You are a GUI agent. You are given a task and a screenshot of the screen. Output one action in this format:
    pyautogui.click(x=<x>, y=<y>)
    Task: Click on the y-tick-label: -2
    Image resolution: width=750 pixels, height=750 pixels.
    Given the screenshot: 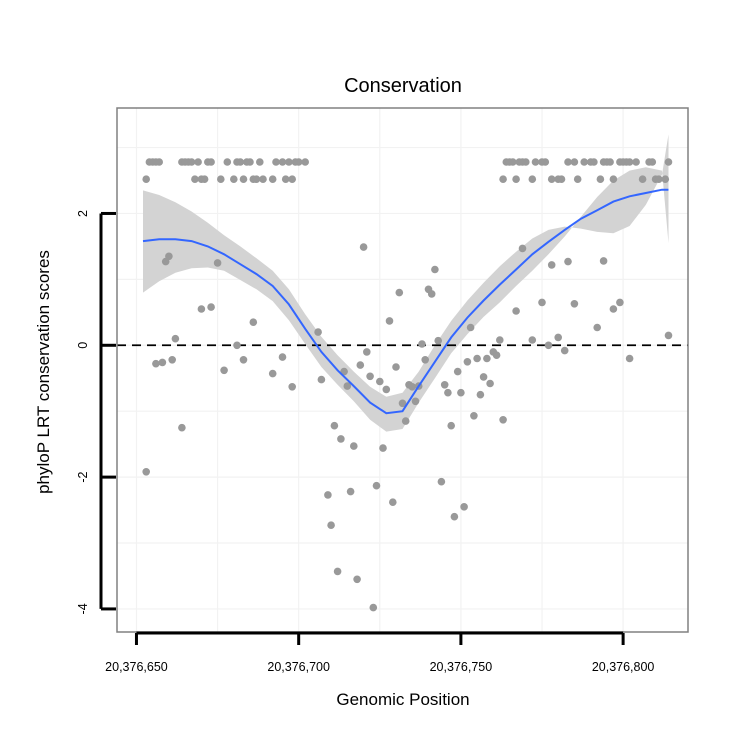 What is the action you would take?
    pyautogui.click(x=83, y=476)
    